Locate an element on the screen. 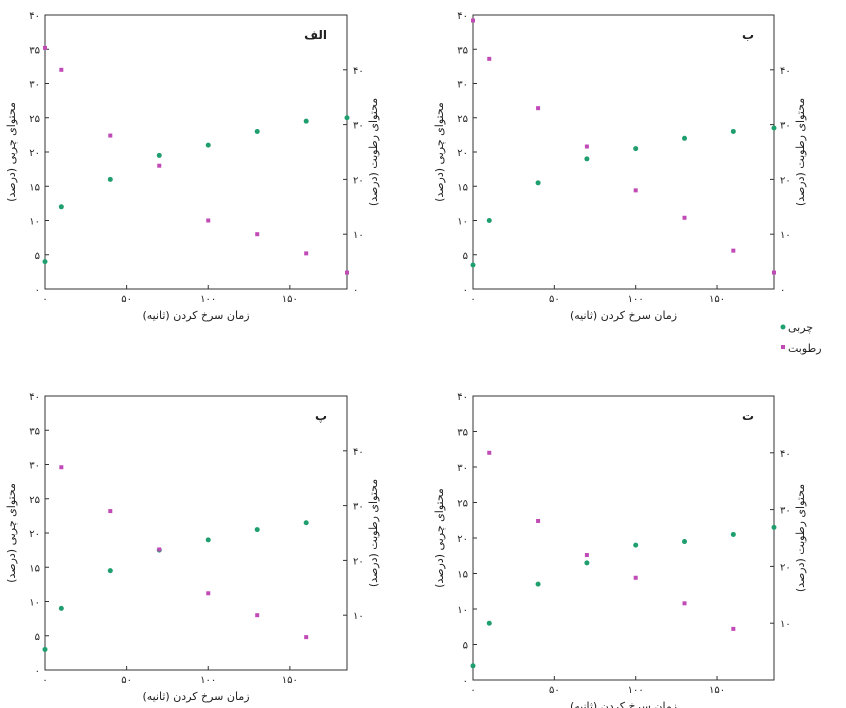 This screenshot has width=846, height=708. legend: چربی رطوبت is located at coordinates (801, 338).